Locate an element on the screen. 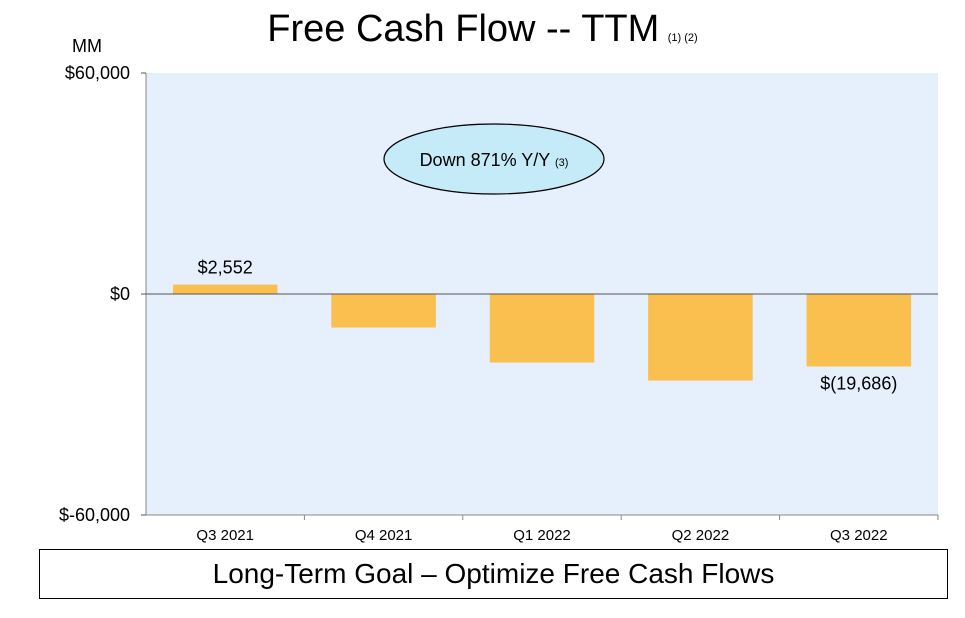 This screenshot has width=965, height=618. data-label: $2,552 is located at coordinates (225, 268).